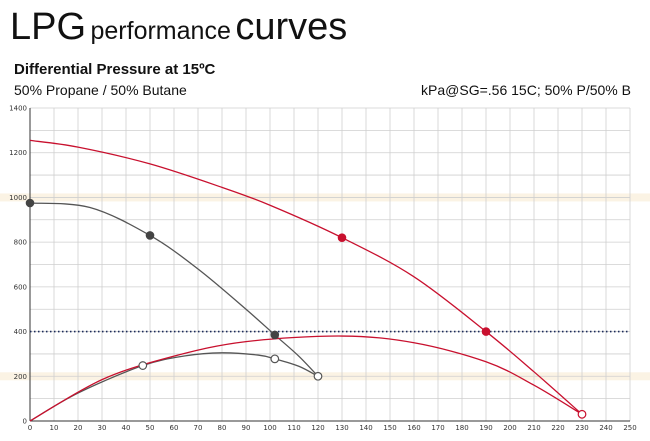  Describe the element at coordinates (78, 428) in the screenshot. I see `x-tick-label: 20` at that location.